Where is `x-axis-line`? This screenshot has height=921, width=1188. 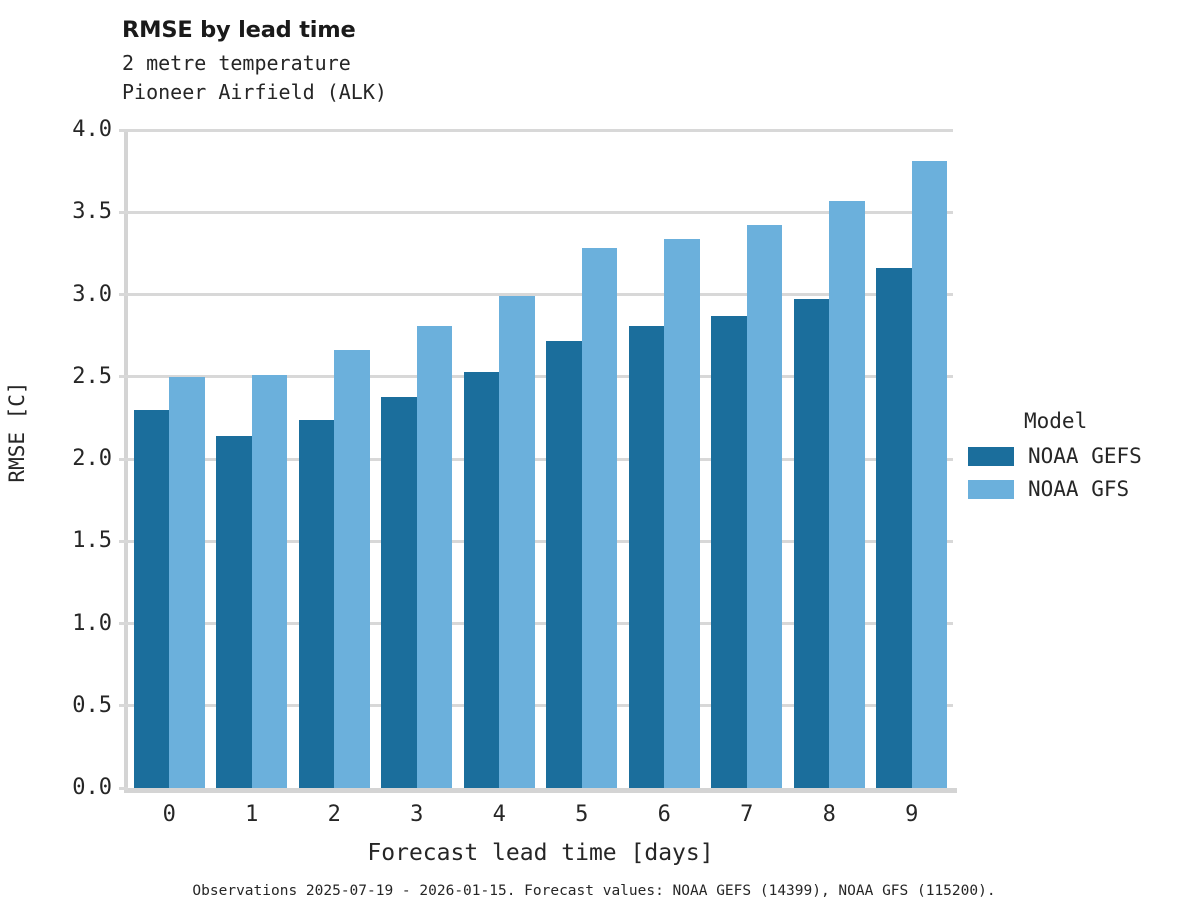
x-axis-line is located at coordinates (540, 790).